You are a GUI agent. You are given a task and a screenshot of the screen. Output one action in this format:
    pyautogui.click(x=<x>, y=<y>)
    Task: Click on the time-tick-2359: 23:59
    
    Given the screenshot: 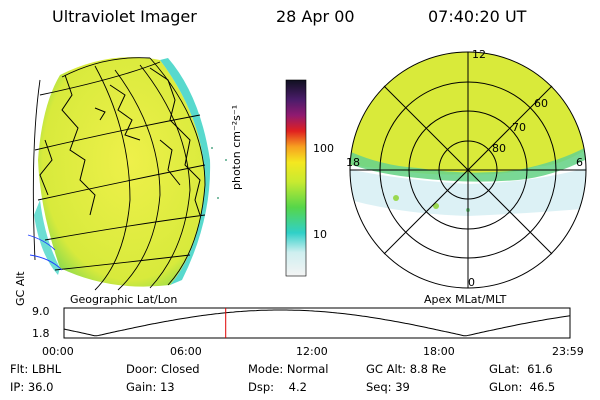 What is the action you would take?
    pyautogui.click(x=568, y=351)
    